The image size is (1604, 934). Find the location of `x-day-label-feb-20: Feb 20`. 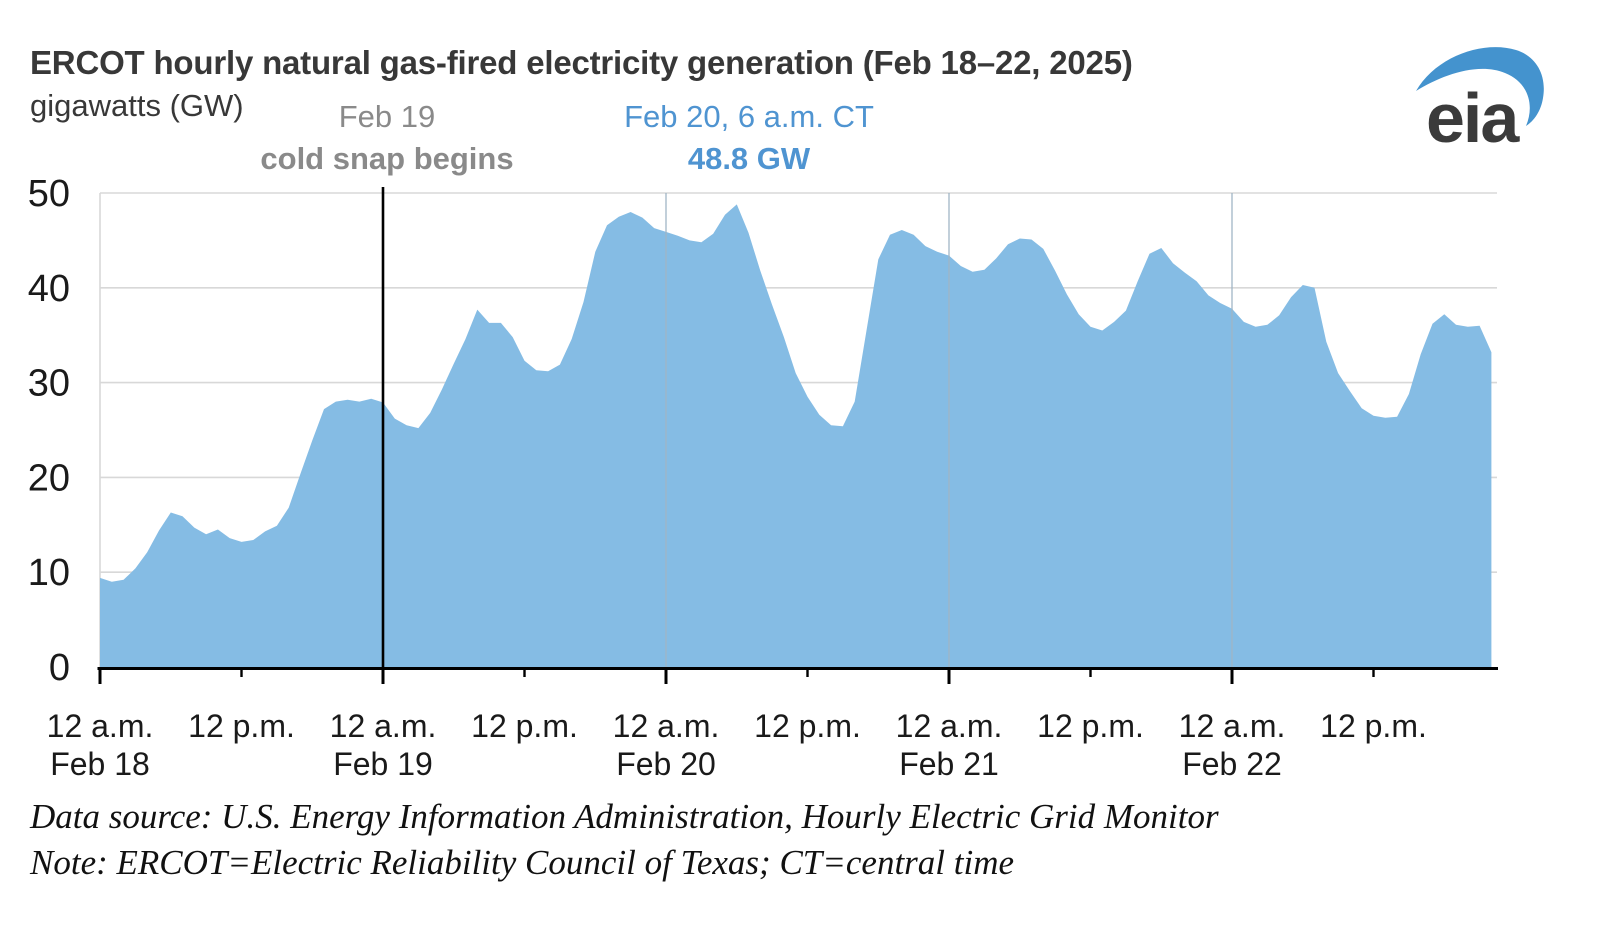

x-day-label-feb-20: Feb 20 is located at coordinates (666, 764).